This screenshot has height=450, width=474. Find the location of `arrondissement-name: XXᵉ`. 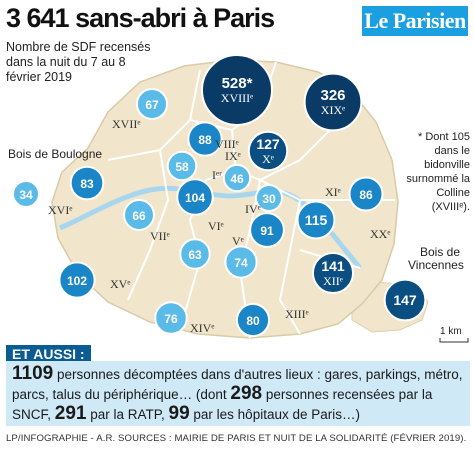

arrondissement-name: XXᵉ is located at coordinates (380, 234).